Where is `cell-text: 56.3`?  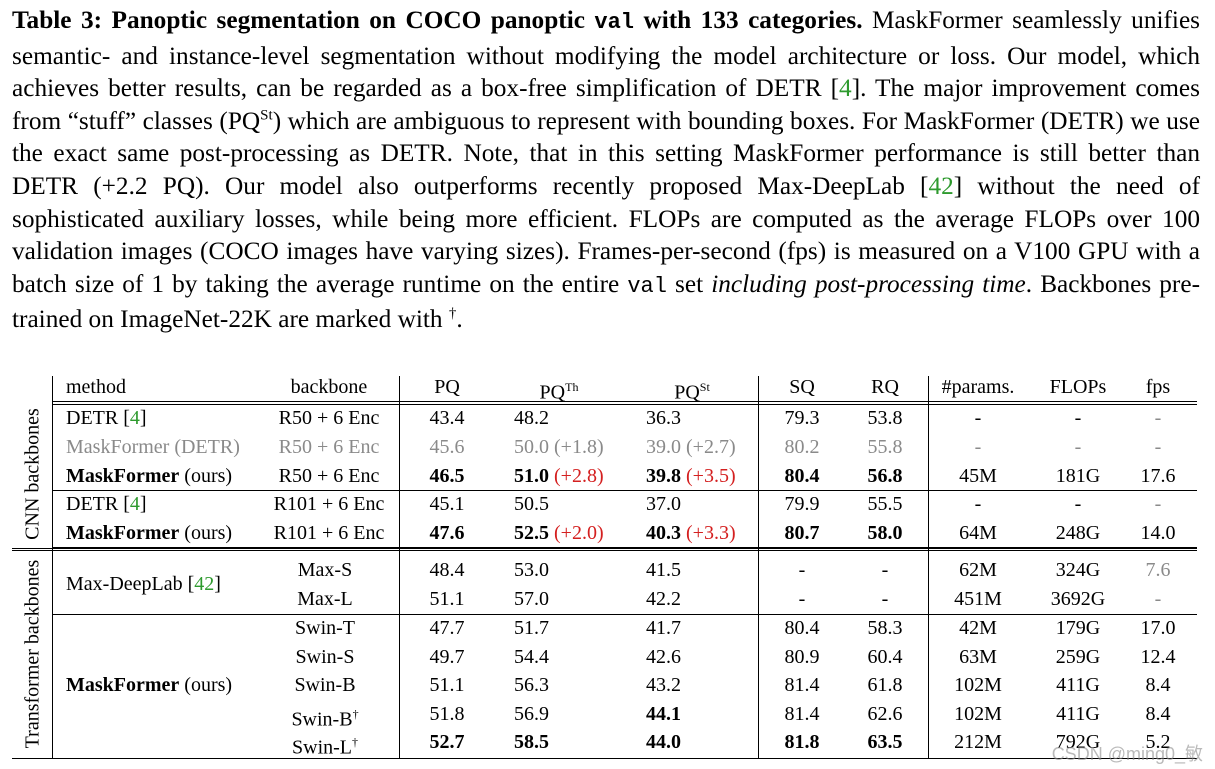 cell-text: 56.3 is located at coordinates (531, 685).